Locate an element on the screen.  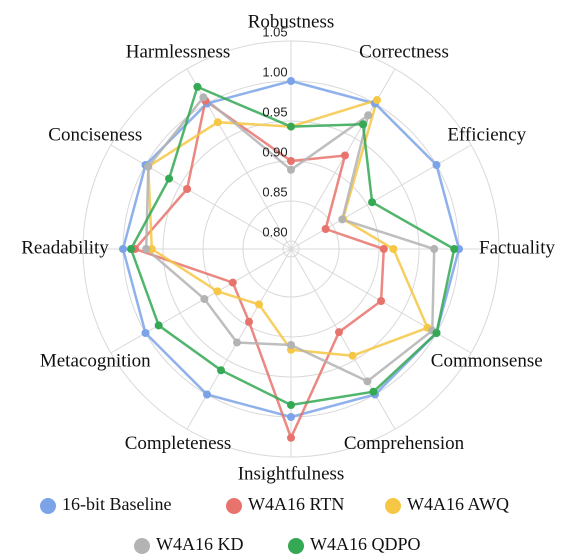
axis-label: Conciseness is located at coordinates (95, 134).